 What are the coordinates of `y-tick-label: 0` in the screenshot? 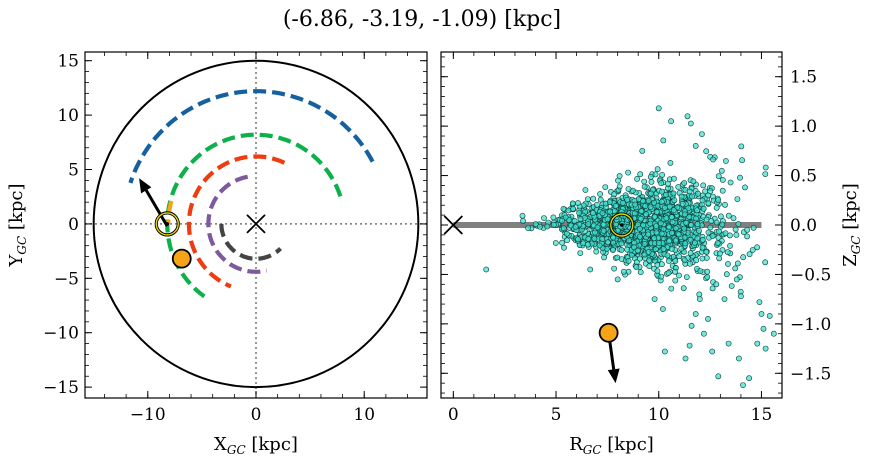 It's located at (73, 225).